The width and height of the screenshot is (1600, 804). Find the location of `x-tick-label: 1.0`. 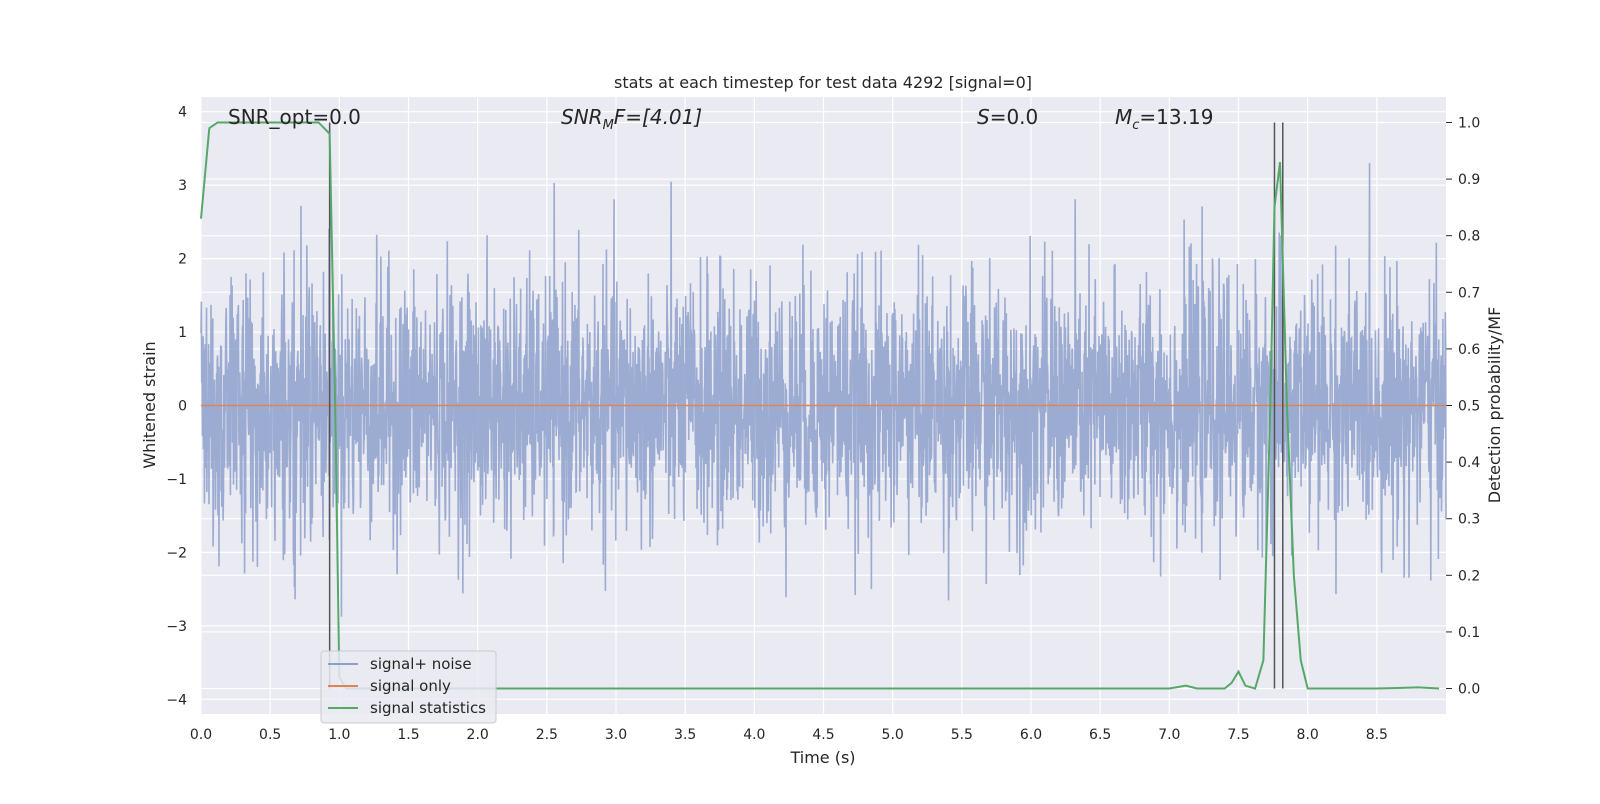

x-tick-label: 1.0 is located at coordinates (339, 735).